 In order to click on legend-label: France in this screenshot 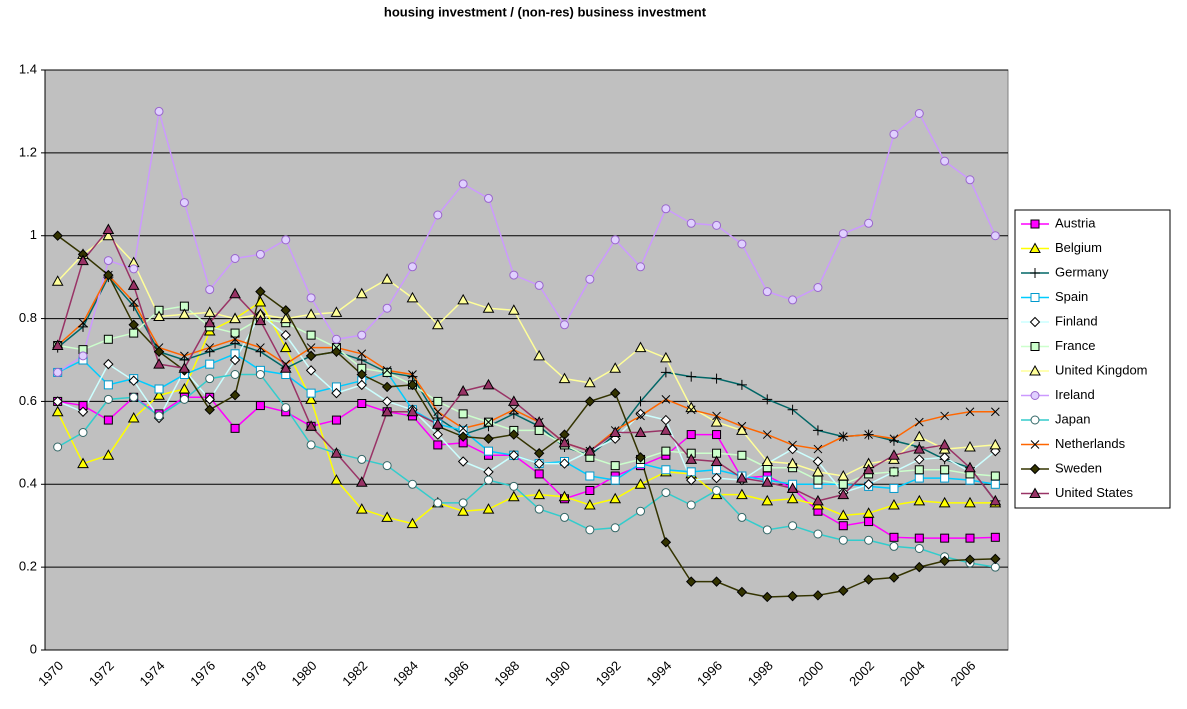, I will do `click(1075, 345)`.